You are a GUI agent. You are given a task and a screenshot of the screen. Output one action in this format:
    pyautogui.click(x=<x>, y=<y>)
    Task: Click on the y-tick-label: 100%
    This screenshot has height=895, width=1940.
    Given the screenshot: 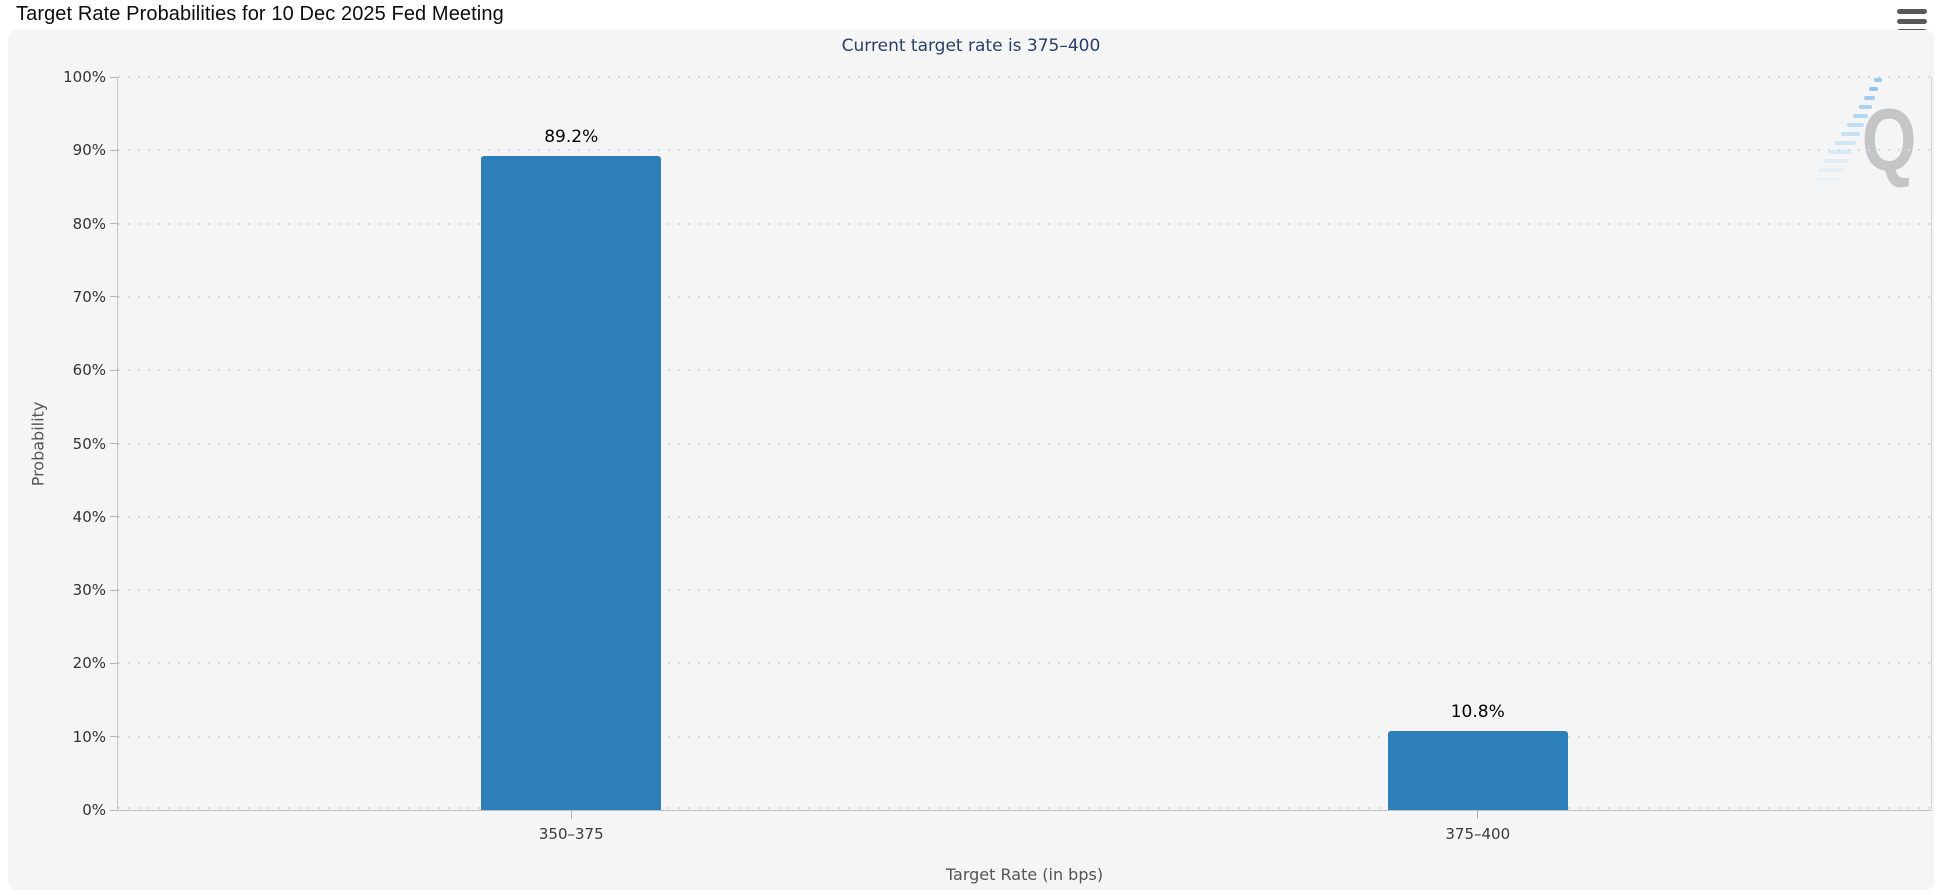 What is the action you would take?
    pyautogui.click(x=84, y=77)
    